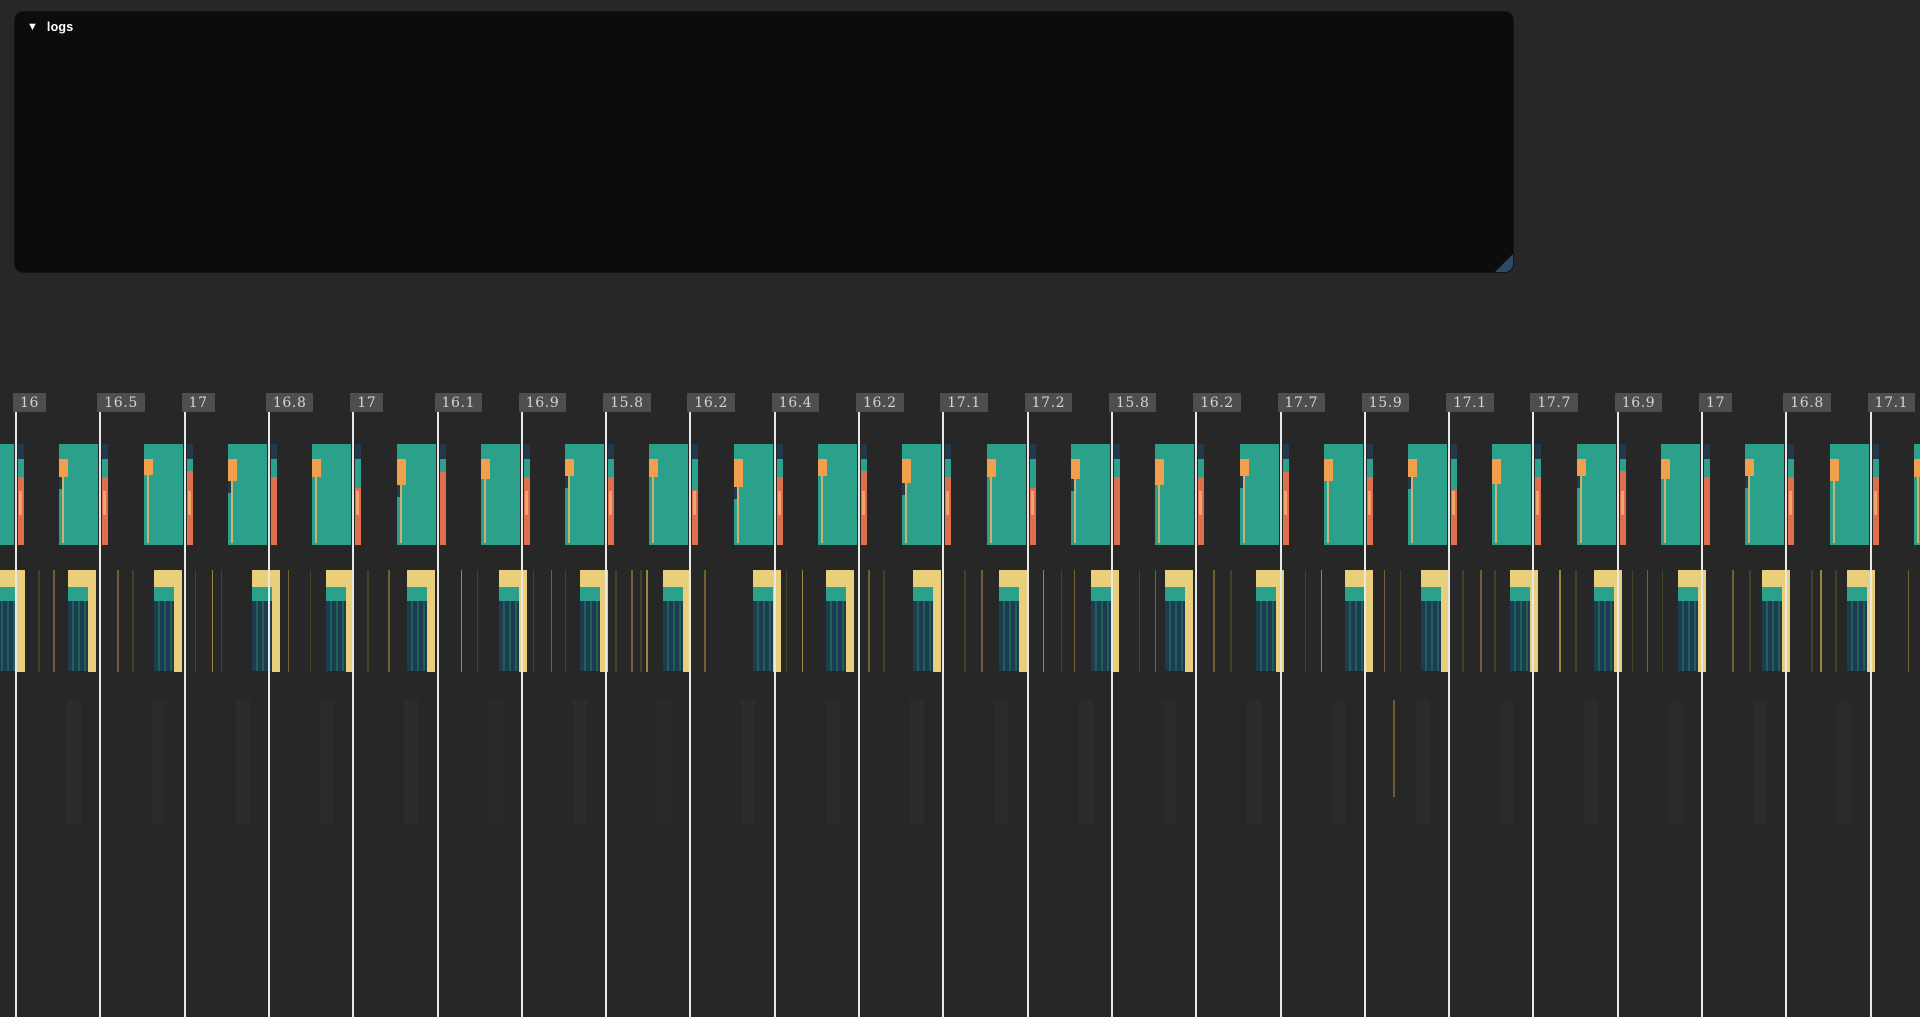 The height and width of the screenshot is (1017, 1920). I want to click on column-value-badge: 17.2, so click(1048, 402).